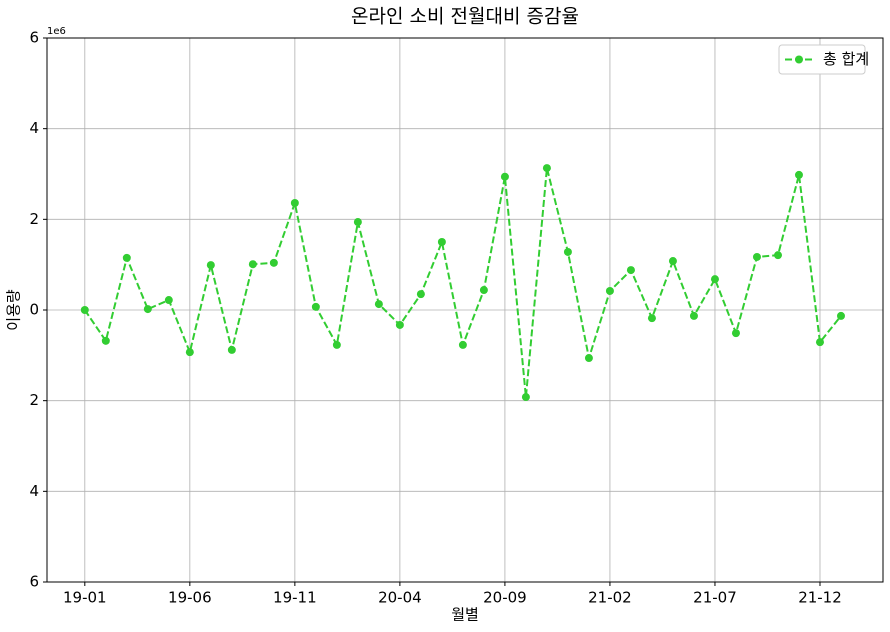 The height and width of the screenshot is (632, 890). I want to click on y-axis-label: 이용량, so click(14, 310).